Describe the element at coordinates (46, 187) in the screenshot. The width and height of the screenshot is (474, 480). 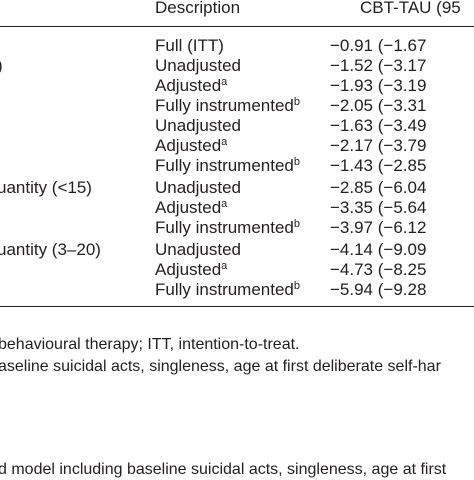
I see `row-label: uantity (<15)` at that location.